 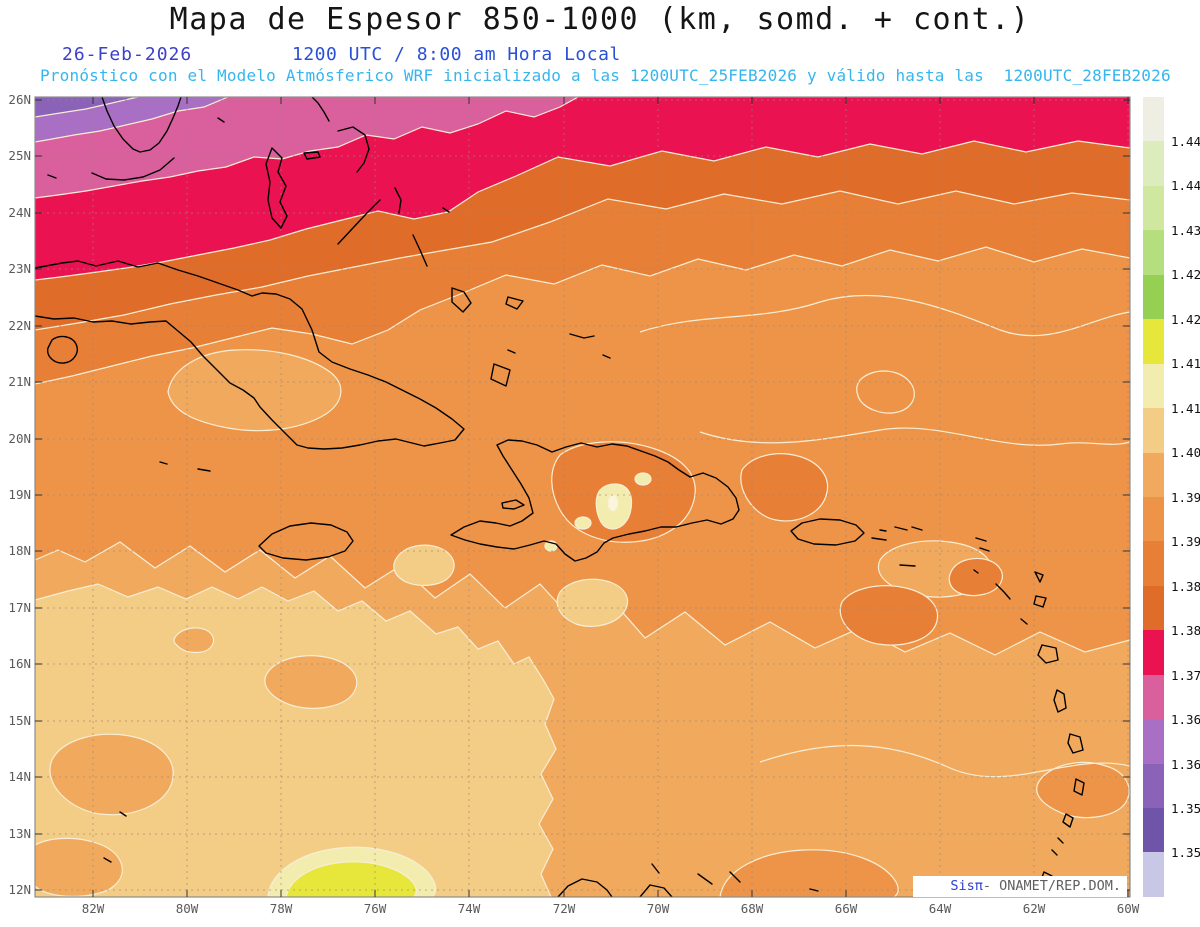 I want to click on lat-label: 18N, so click(x=19, y=550).